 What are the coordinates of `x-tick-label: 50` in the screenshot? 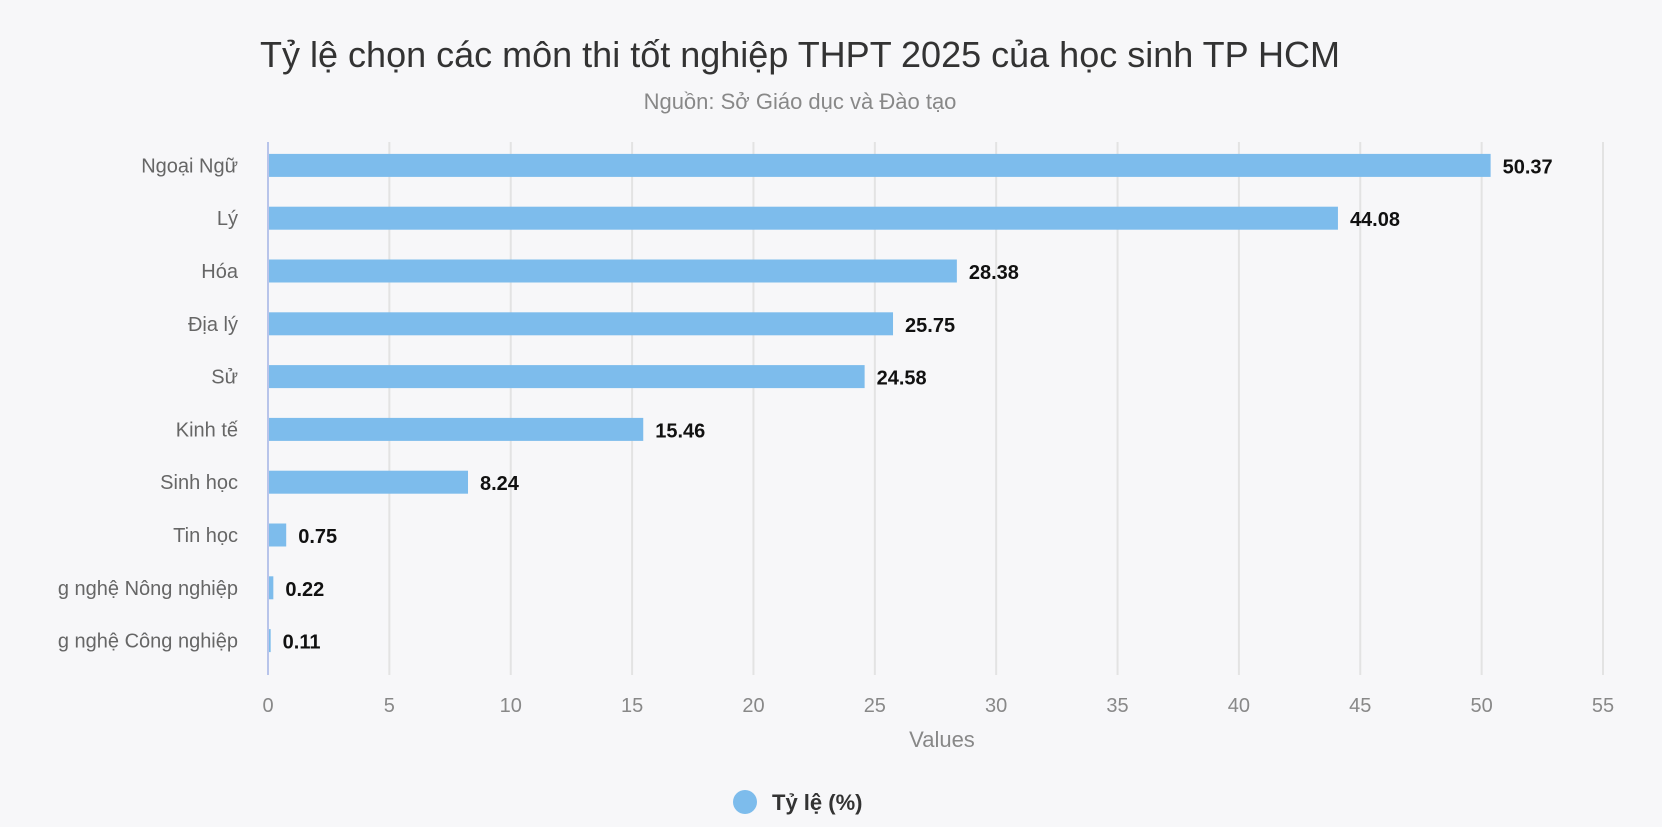 It's located at (1482, 706).